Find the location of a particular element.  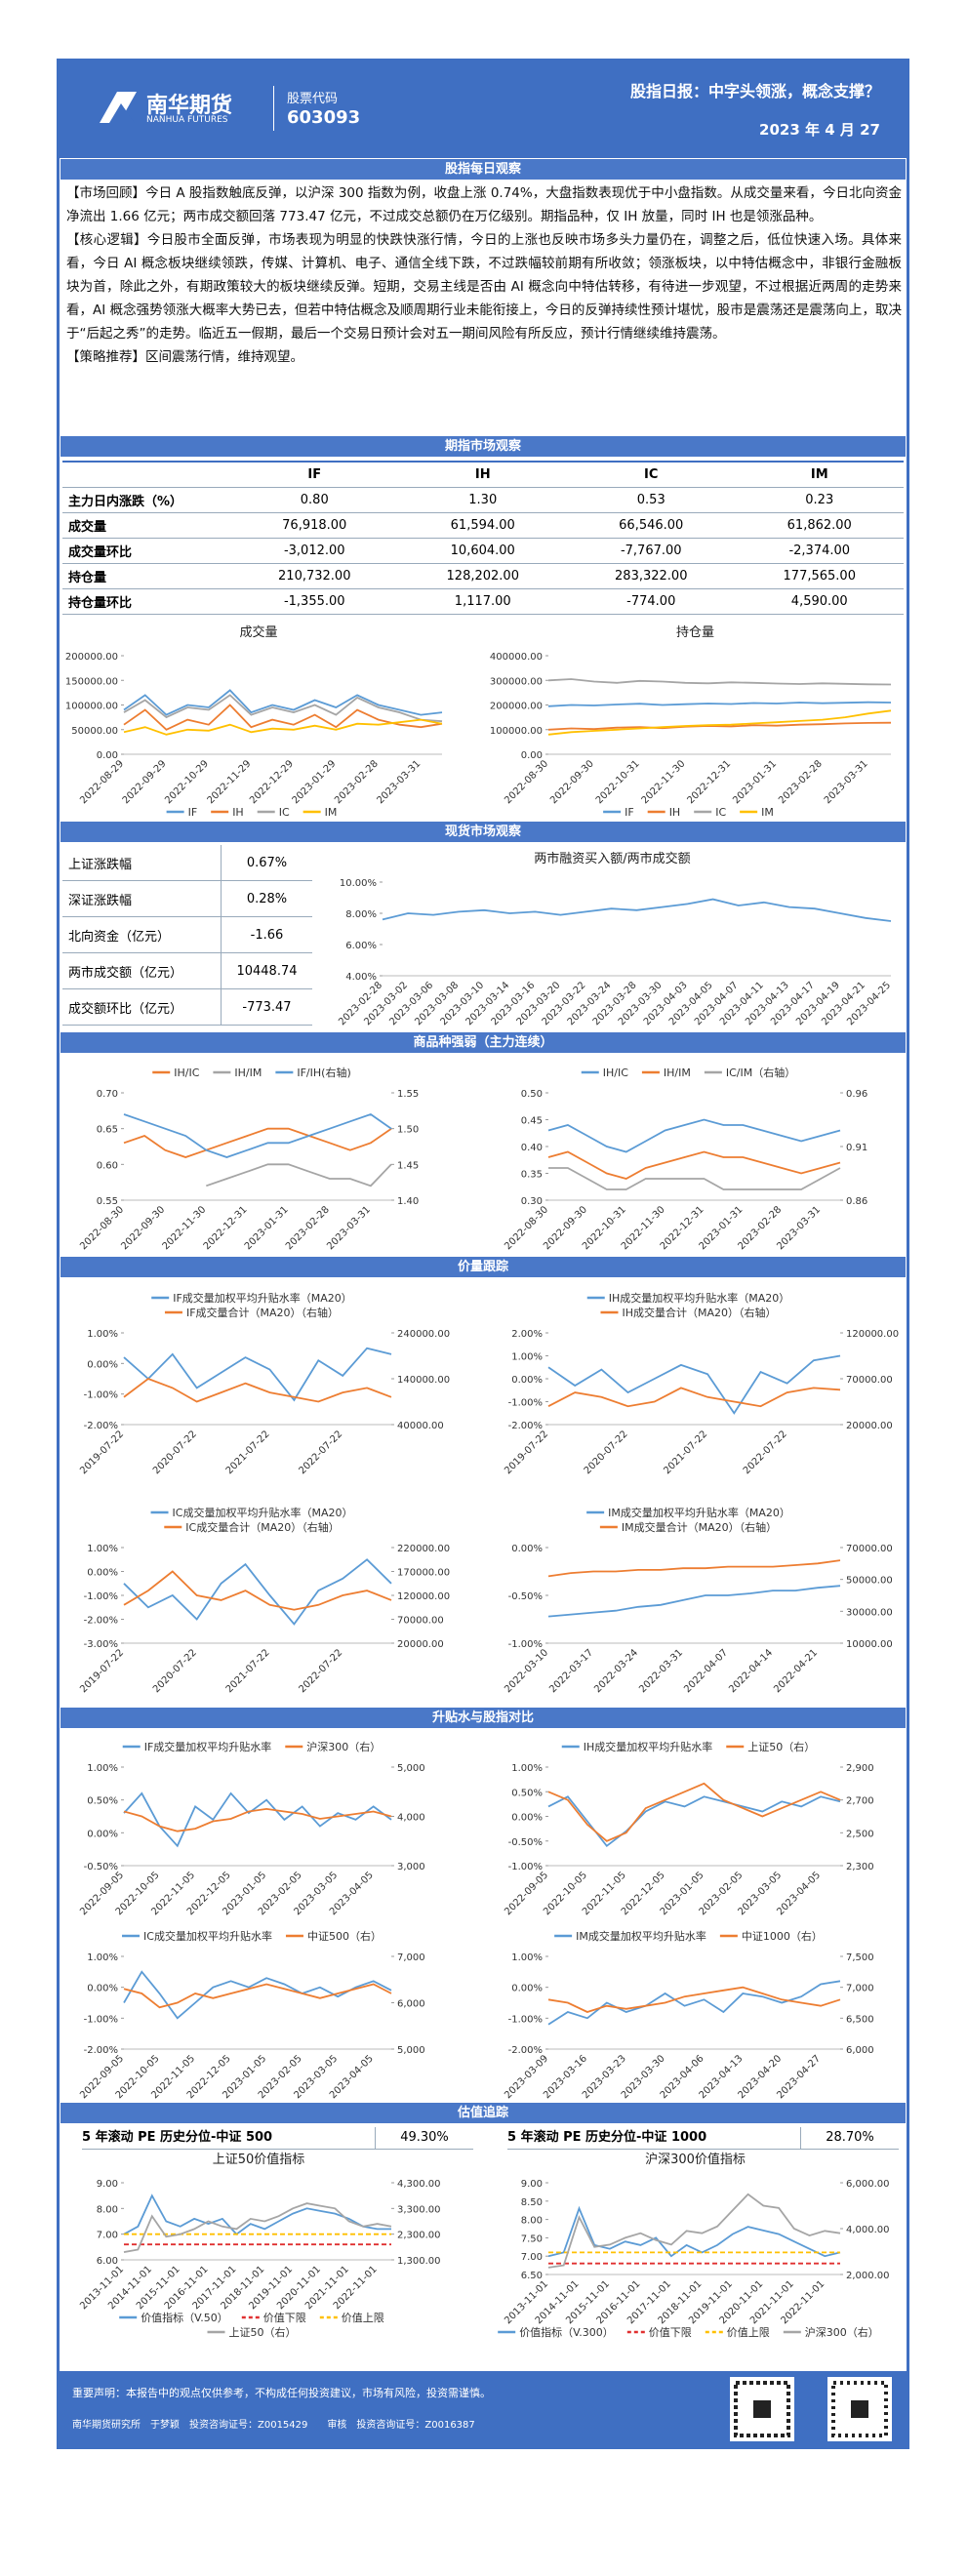

y2-tick-label: 240000.00 is located at coordinates (423, 1334).